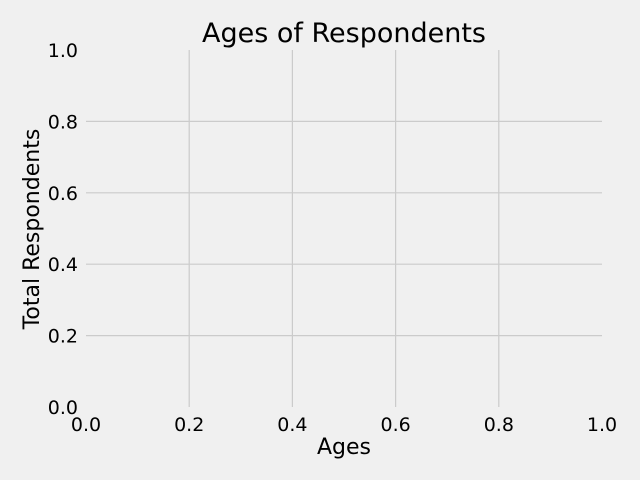  Describe the element at coordinates (32, 230) in the screenshot. I see `y-axis-label: Total Respondents` at that location.